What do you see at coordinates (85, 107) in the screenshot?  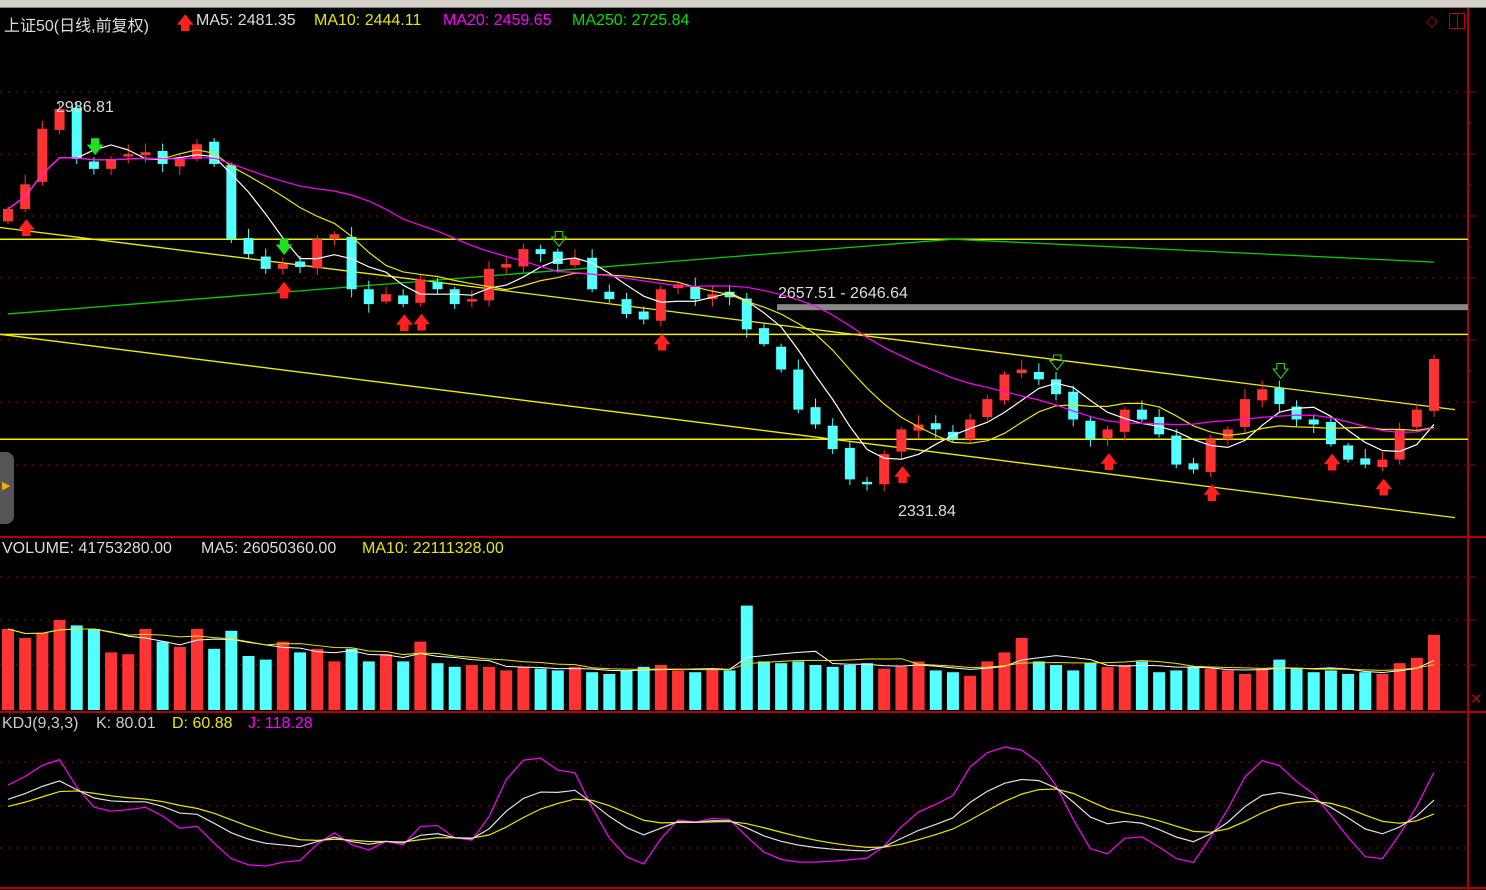 I see `high-price-annotation: 2986.81` at bounding box center [85, 107].